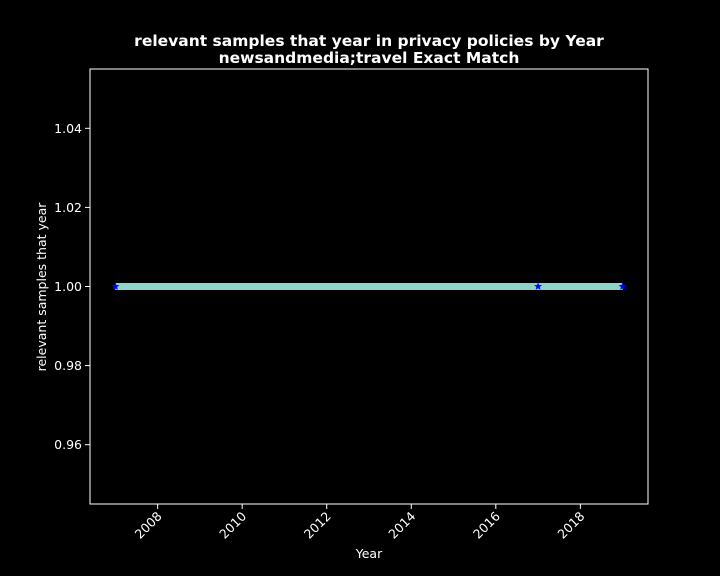  What do you see at coordinates (360, 523) in the screenshot?
I see `x-axis-ticks: 2008 2010 2012 2014 2016 2018` at bounding box center [360, 523].